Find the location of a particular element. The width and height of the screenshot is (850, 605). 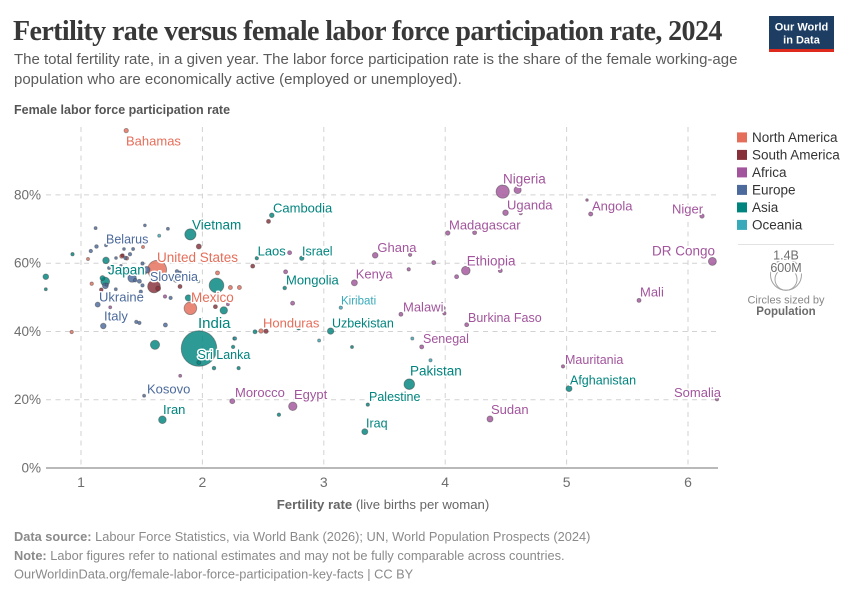

svg-text: 0% is located at coordinates (31, 468).